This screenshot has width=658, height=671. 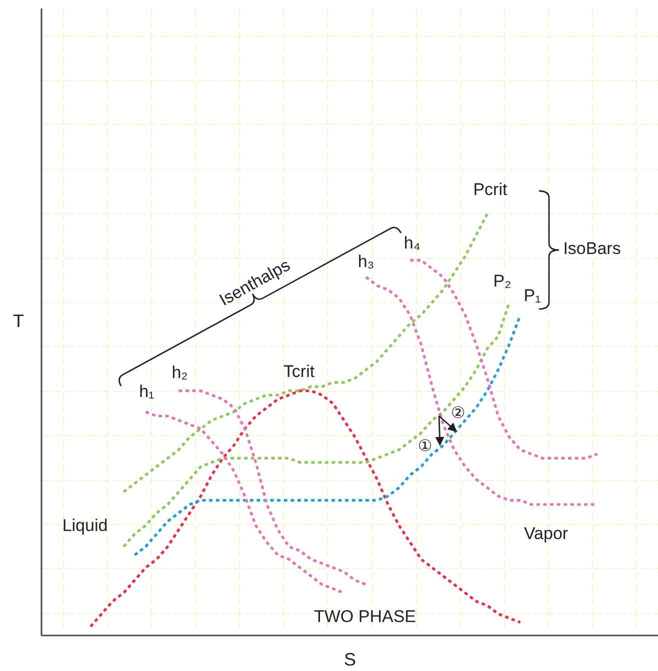 What do you see at coordinates (180, 372) in the screenshot?
I see `series-label: h₂` at bounding box center [180, 372].